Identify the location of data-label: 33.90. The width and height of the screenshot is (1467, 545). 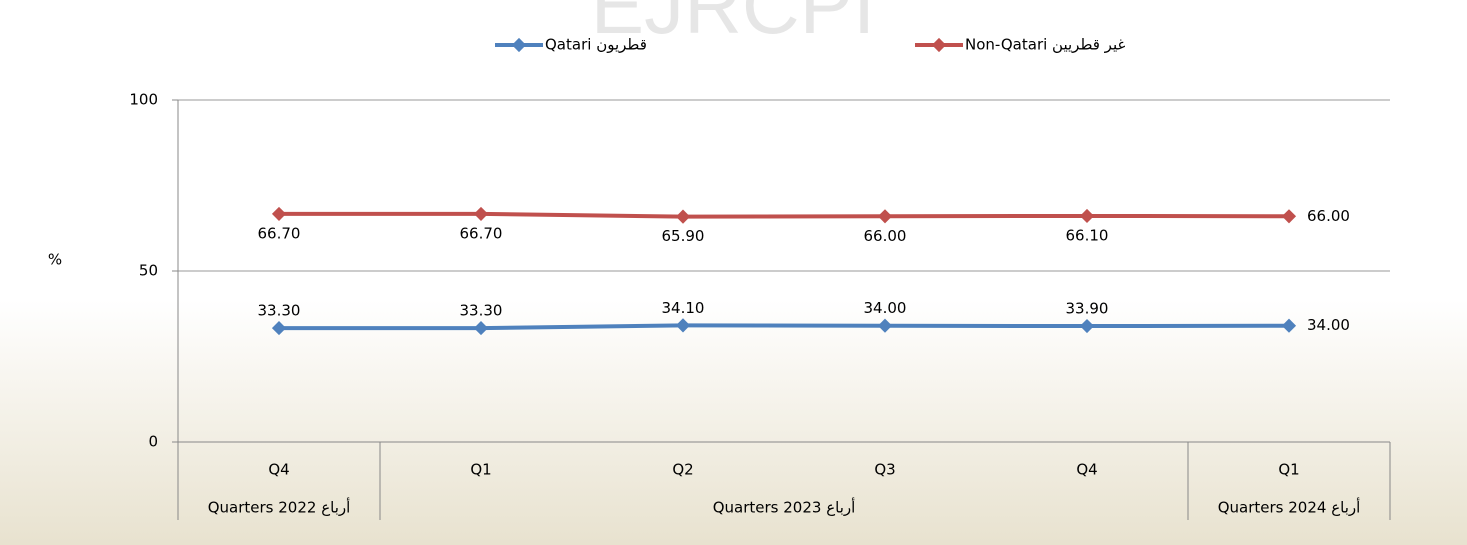
(1087, 309).